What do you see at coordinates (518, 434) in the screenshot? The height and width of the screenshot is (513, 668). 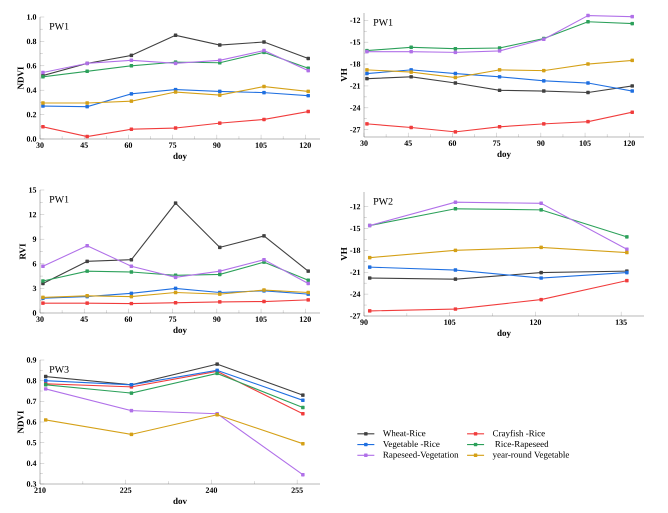 I see `legend-label: Crayfish -Rice` at bounding box center [518, 434].